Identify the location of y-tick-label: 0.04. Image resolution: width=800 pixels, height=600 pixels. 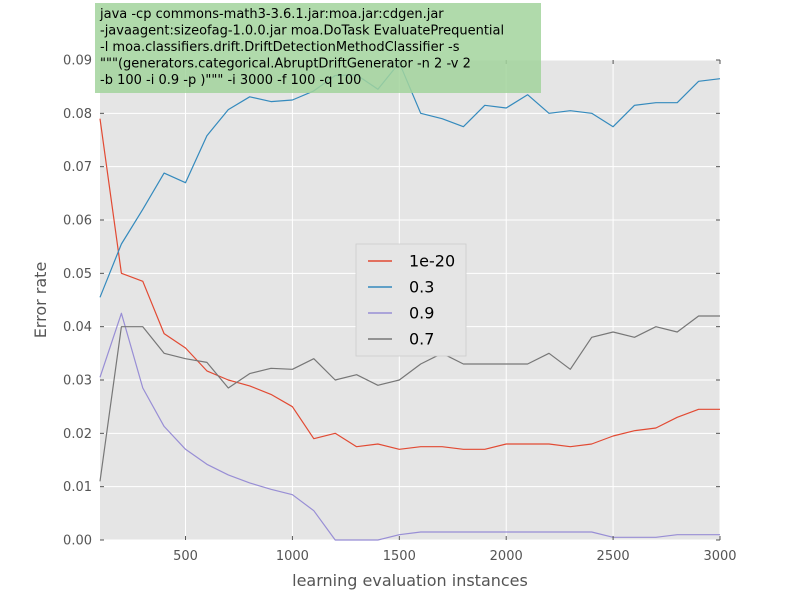
(77, 327).